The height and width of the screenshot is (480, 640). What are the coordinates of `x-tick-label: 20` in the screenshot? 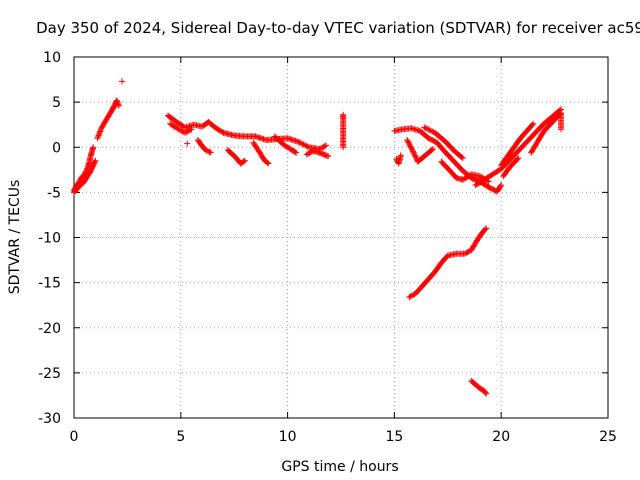 It's located at (501, 437).